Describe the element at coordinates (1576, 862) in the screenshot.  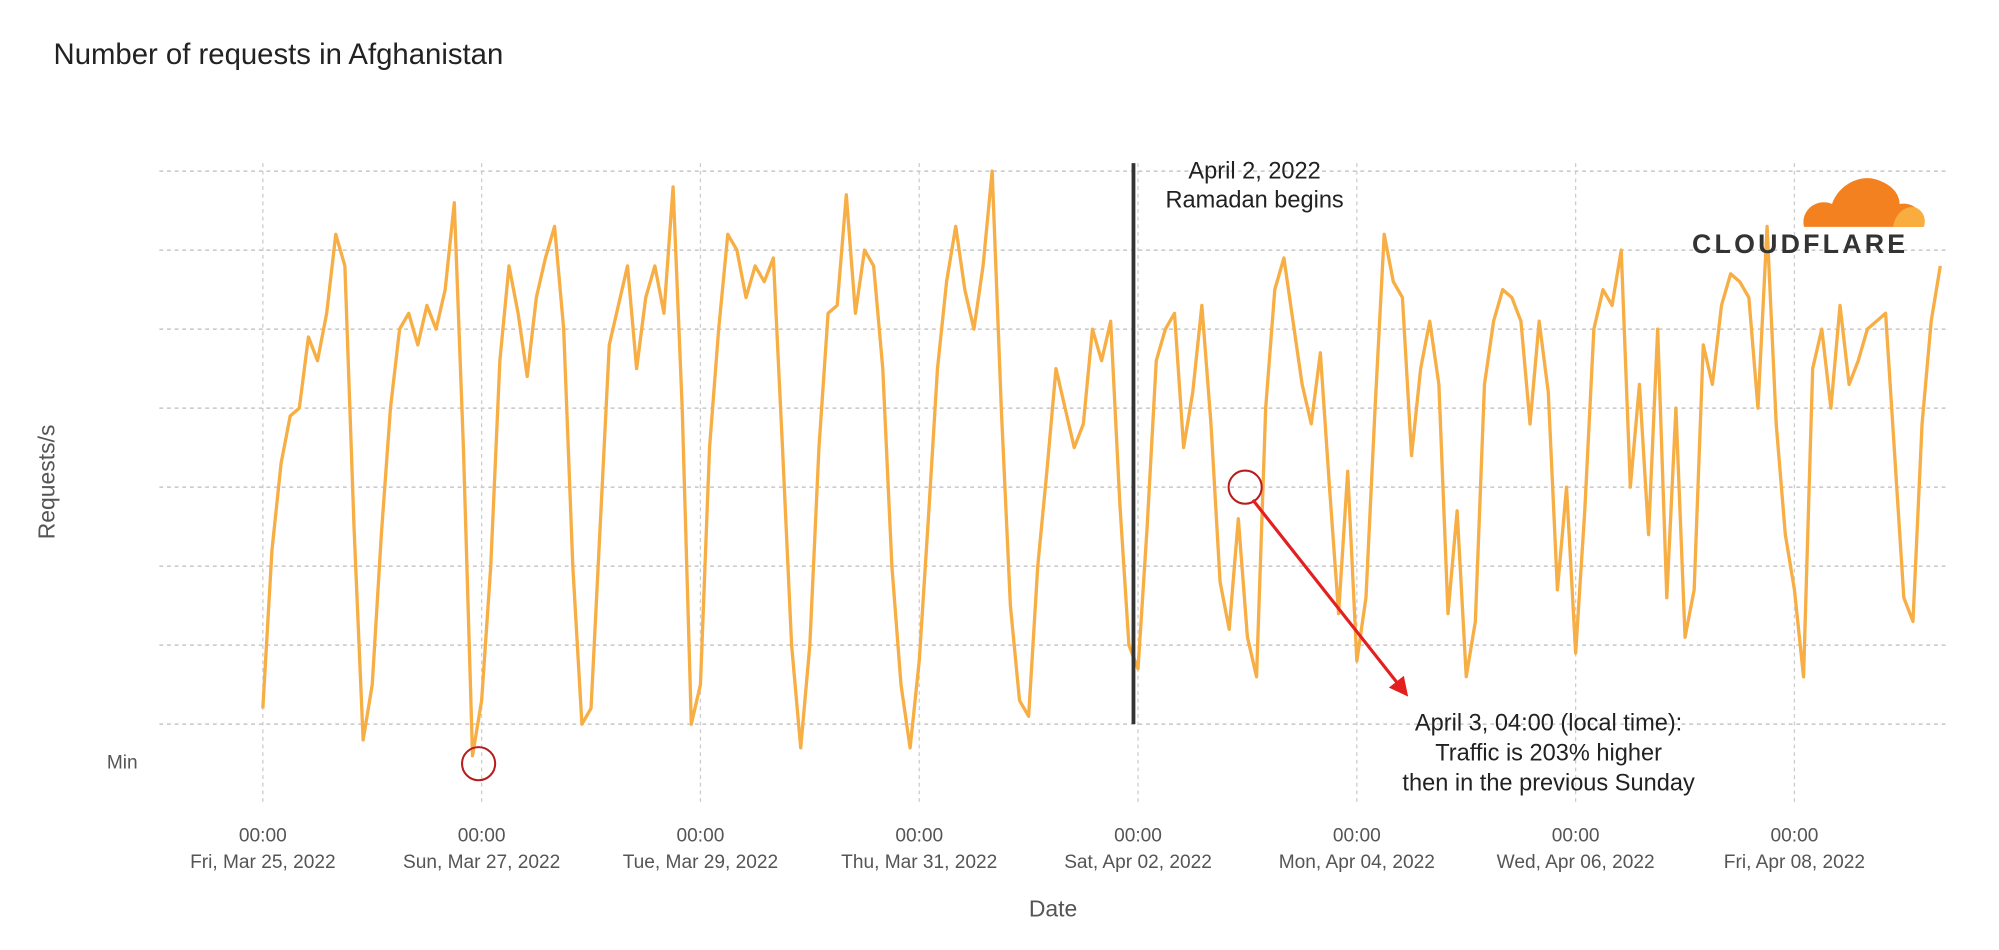
I see `x-tick-label: Wed, Apr 06, 2022` at that location.